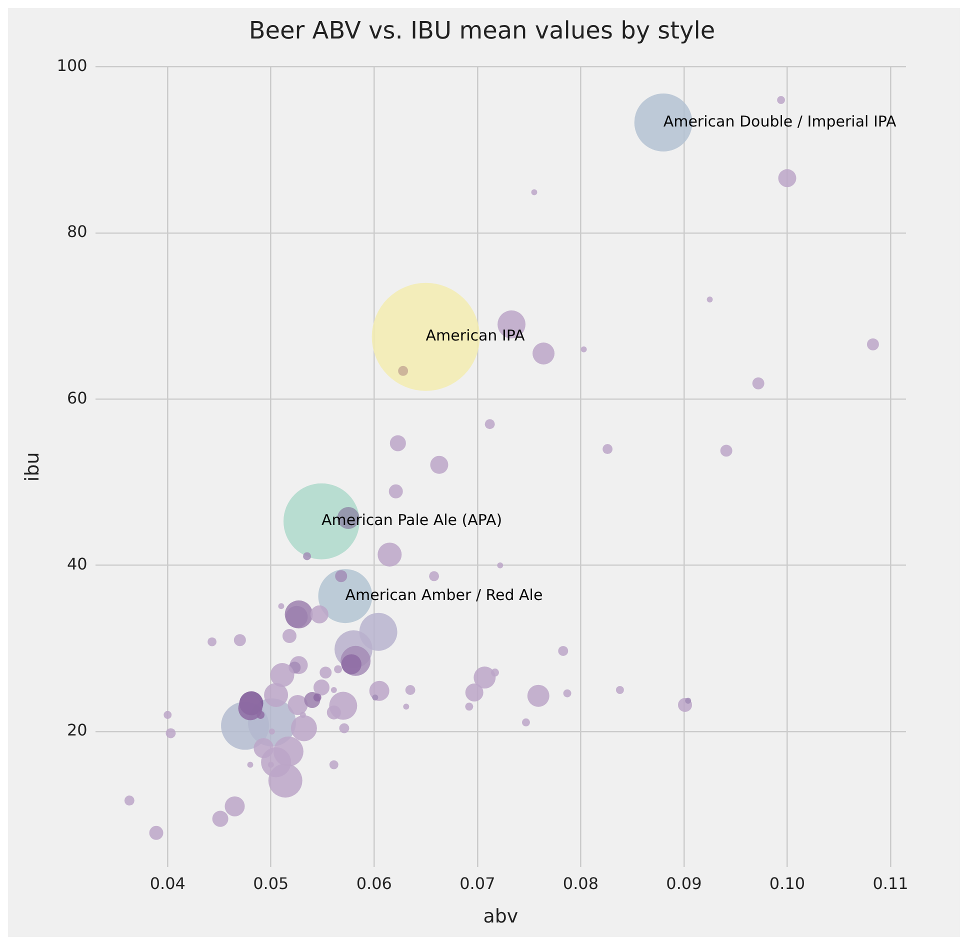  Describe the element at coordinates (787, 883) in the screenshot. I see `x-tick-label: 0.10` at that location.